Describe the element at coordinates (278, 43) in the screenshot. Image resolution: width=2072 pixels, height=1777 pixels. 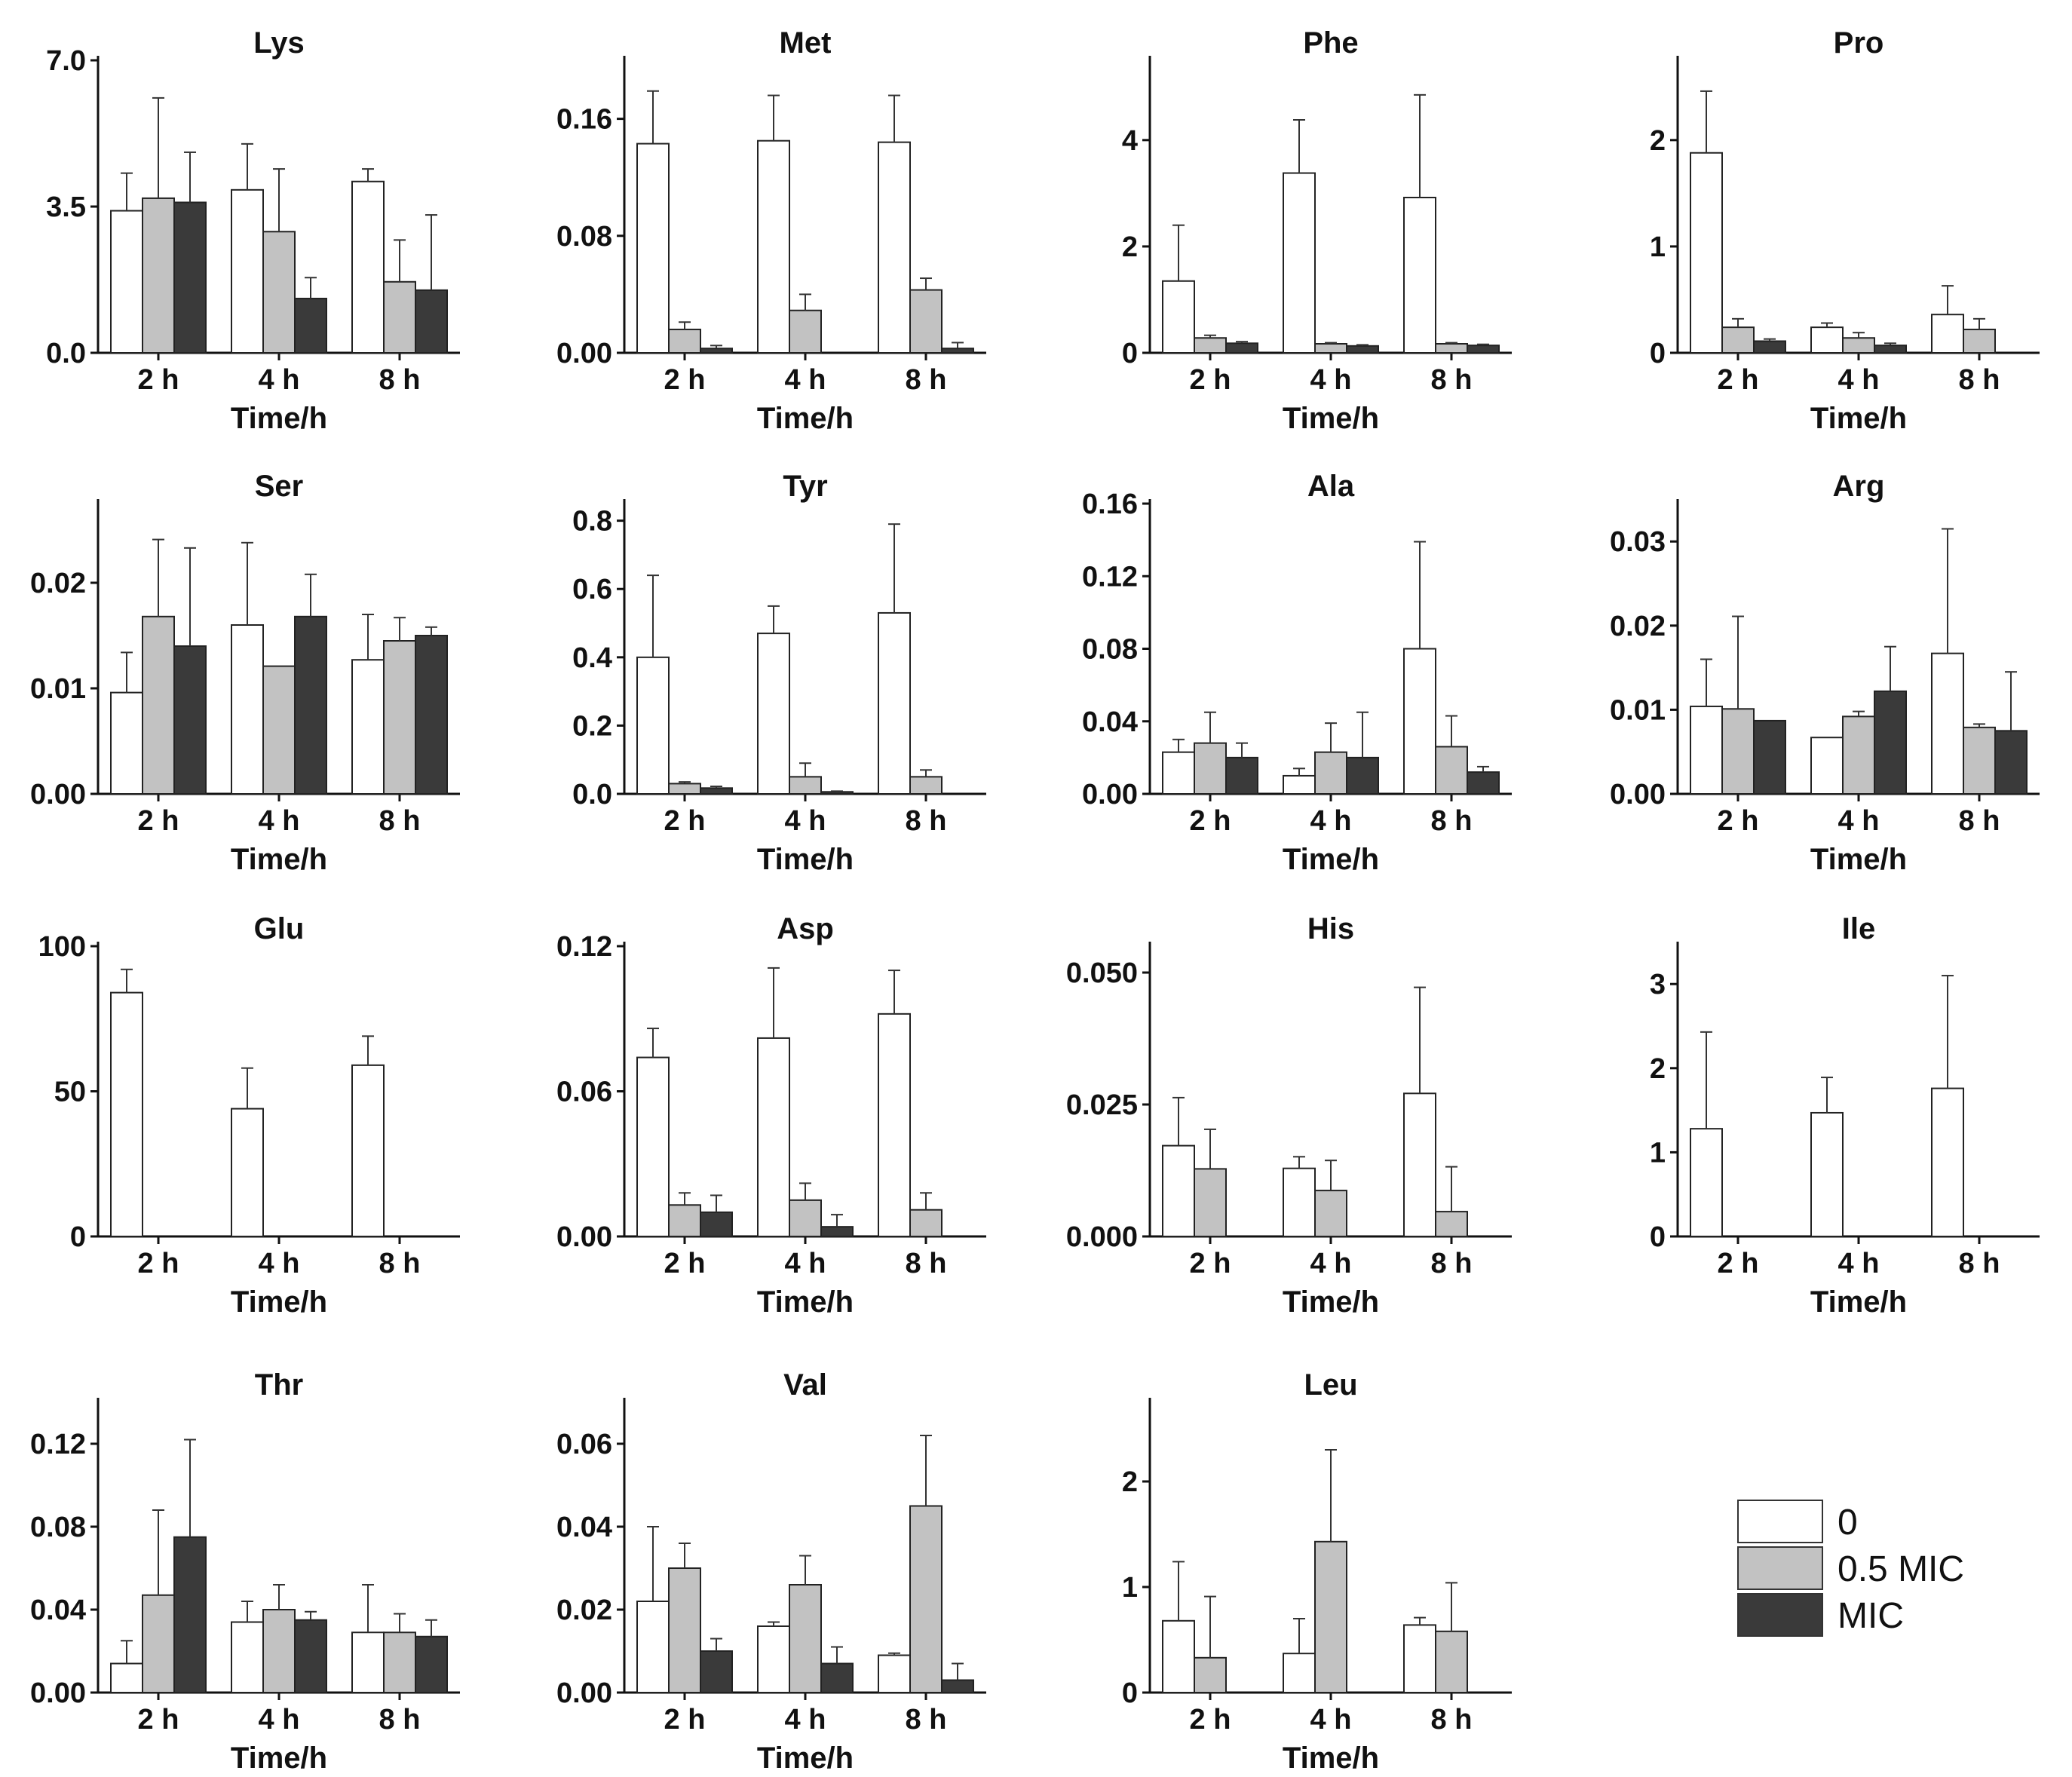
I see `chart-title: Lys` at that location.